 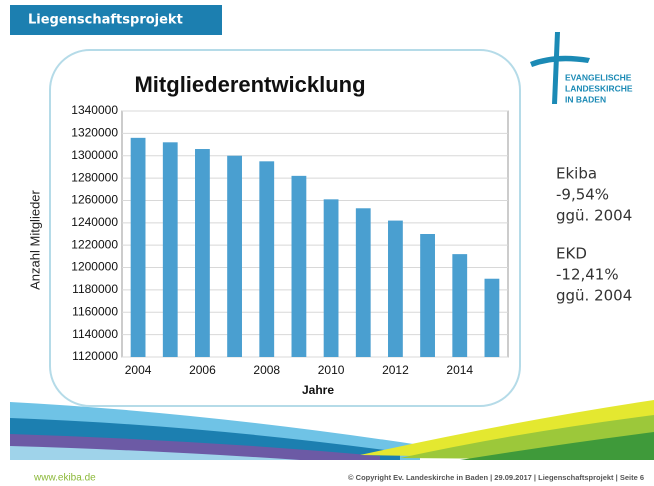 What do you see at coordinates (95, 334) in the screenshot?
I see `y-tick-label: 1140000` at bounding box center [95, 334].